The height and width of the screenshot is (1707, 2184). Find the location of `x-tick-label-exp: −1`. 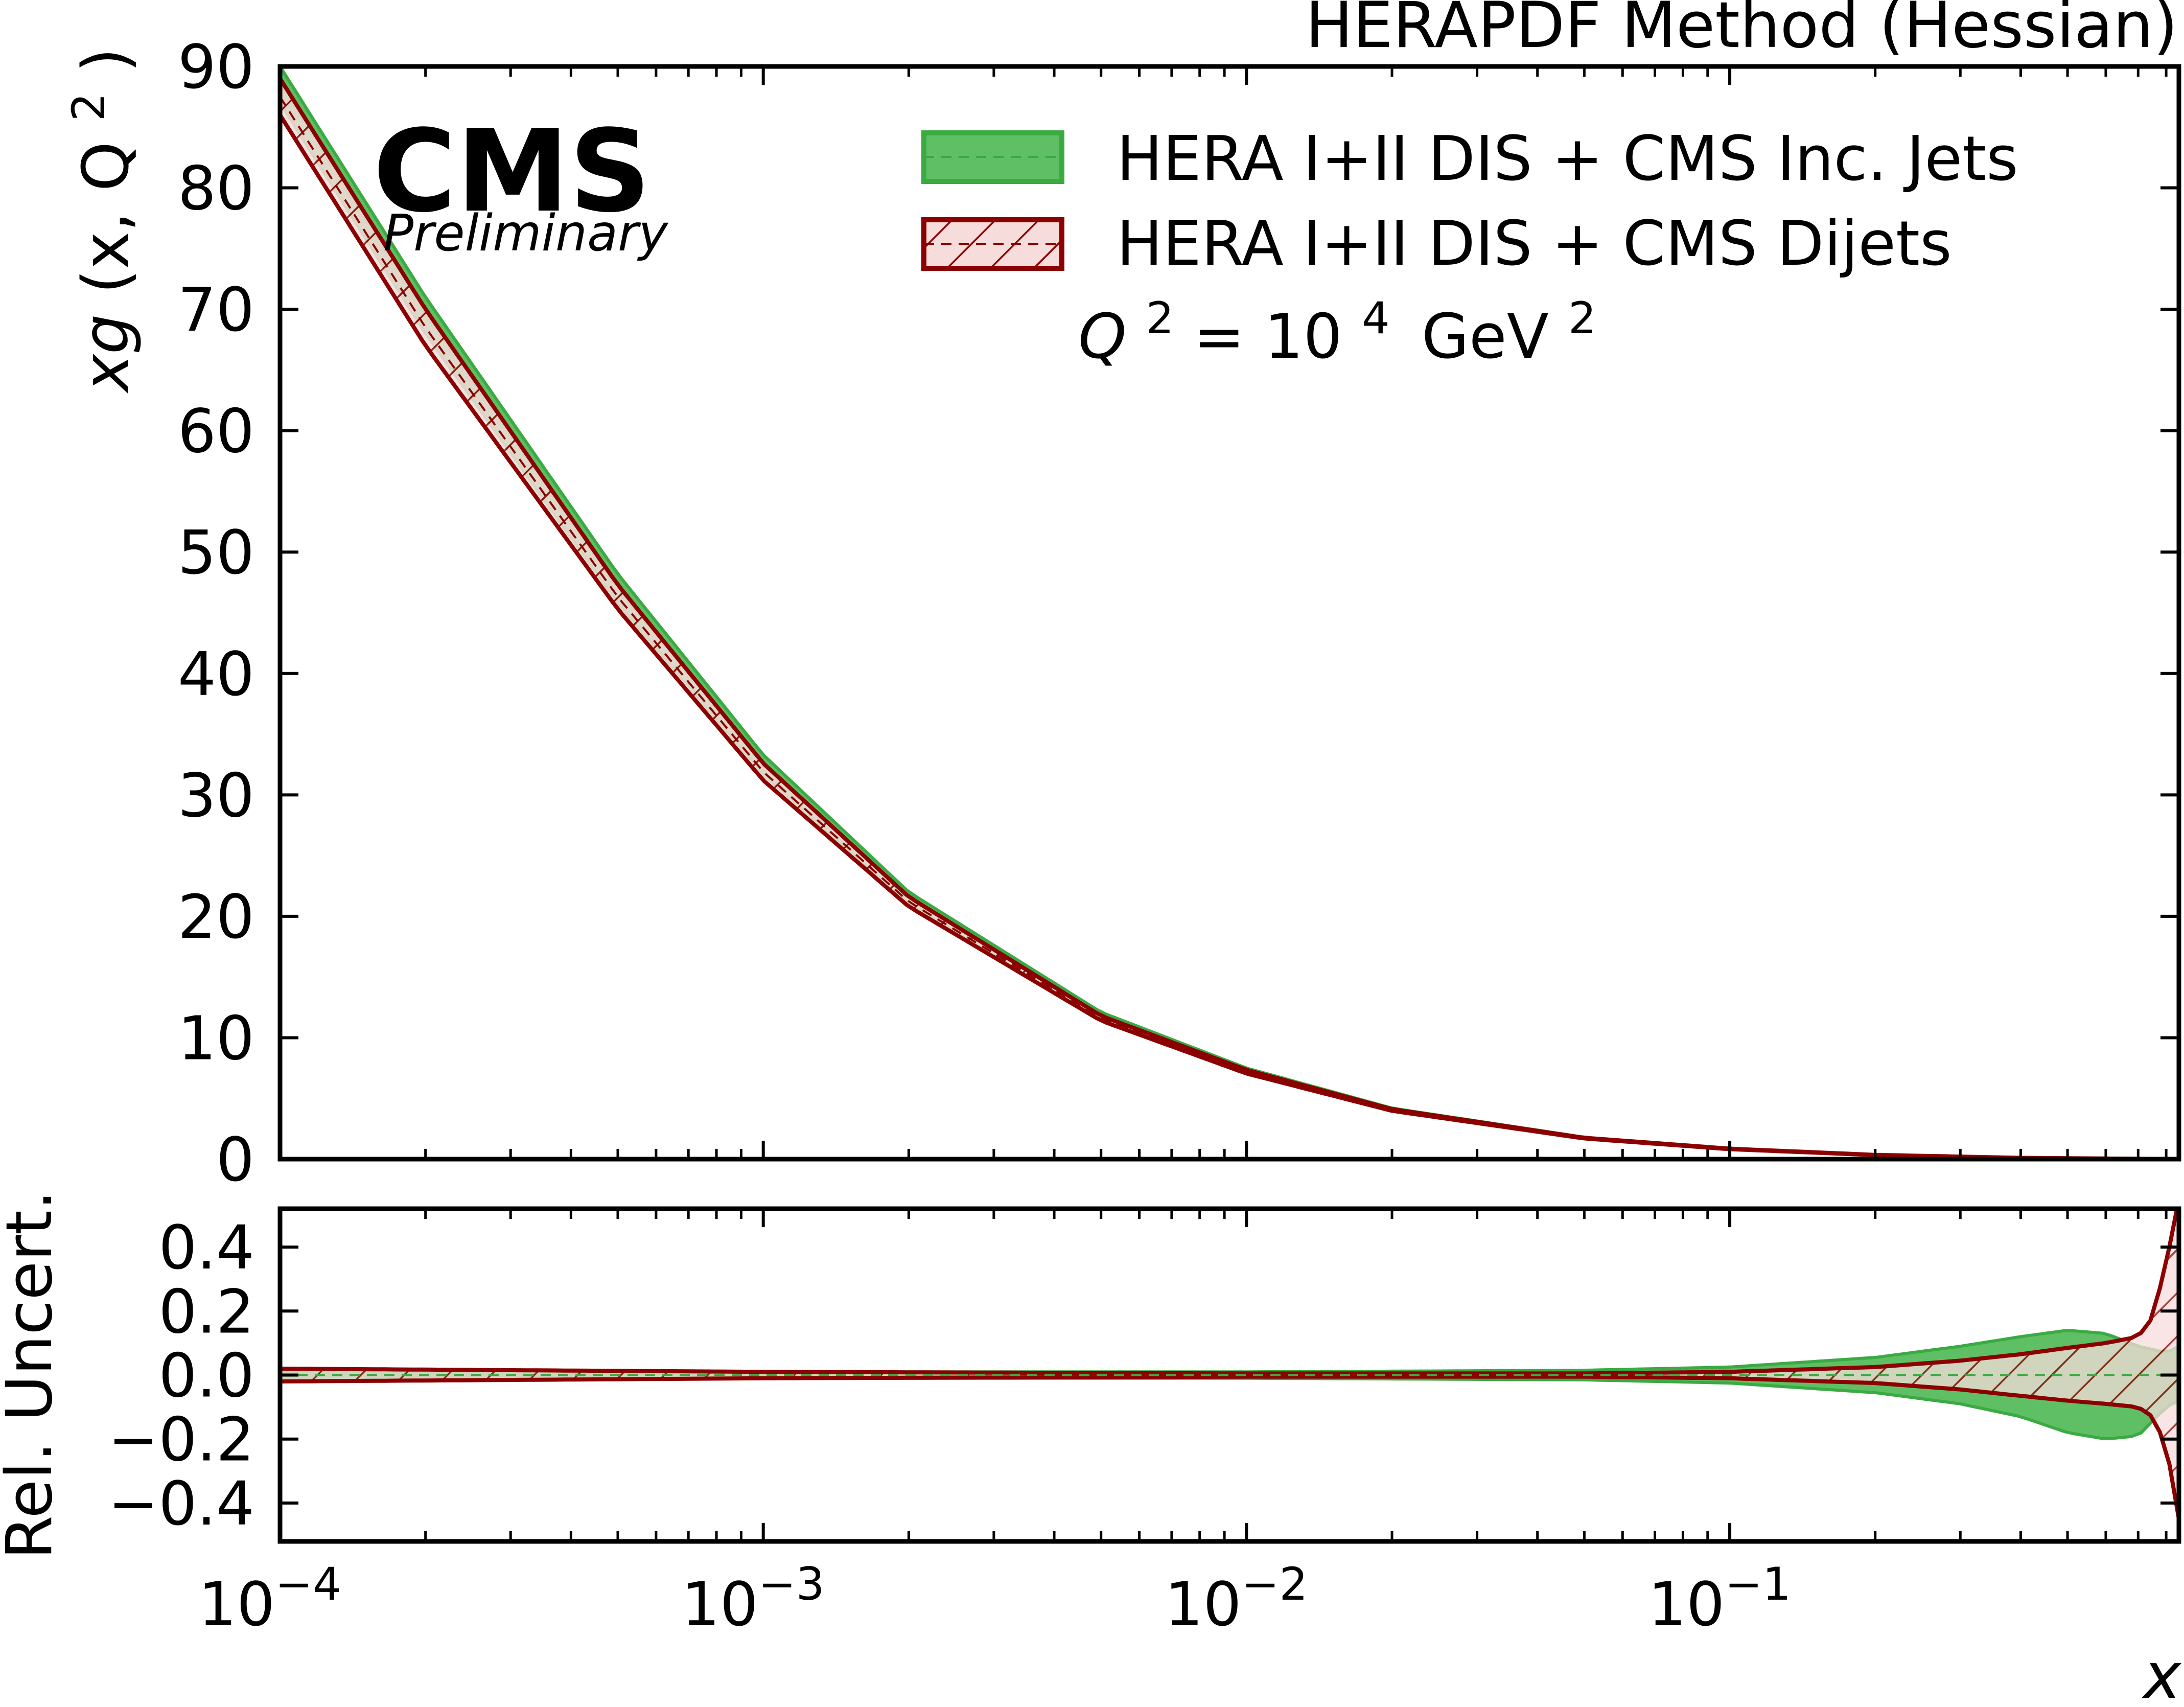

x-tick-label-exp: −1 is located at coordinates (1758, 1584).